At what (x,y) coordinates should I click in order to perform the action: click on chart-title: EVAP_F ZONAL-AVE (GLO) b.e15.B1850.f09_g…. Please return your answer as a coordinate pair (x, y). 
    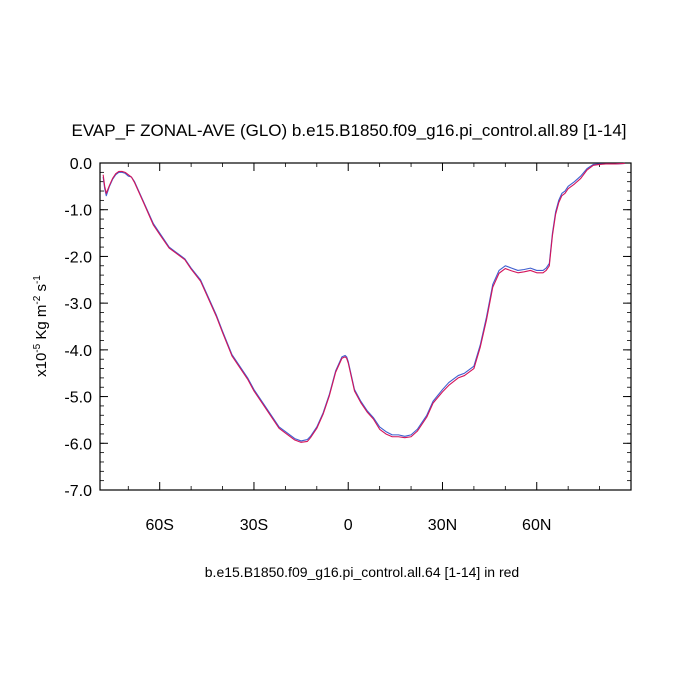
    Looking at the image, I should click on (348, 130).